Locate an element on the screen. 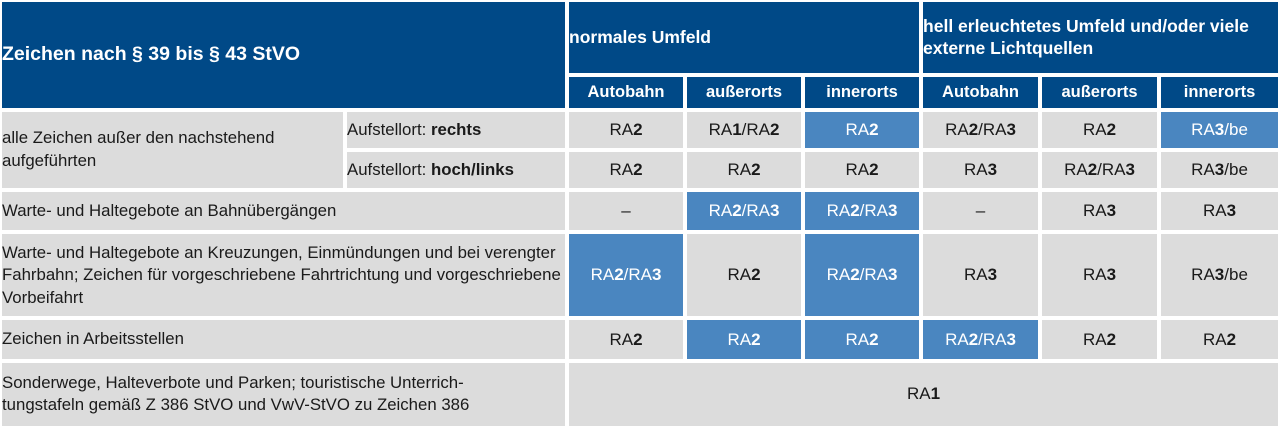 The height and width of the screenshot is (428, 1280). subheader-innerorts-bright: innerorts is located at coordinates (1219, 92).